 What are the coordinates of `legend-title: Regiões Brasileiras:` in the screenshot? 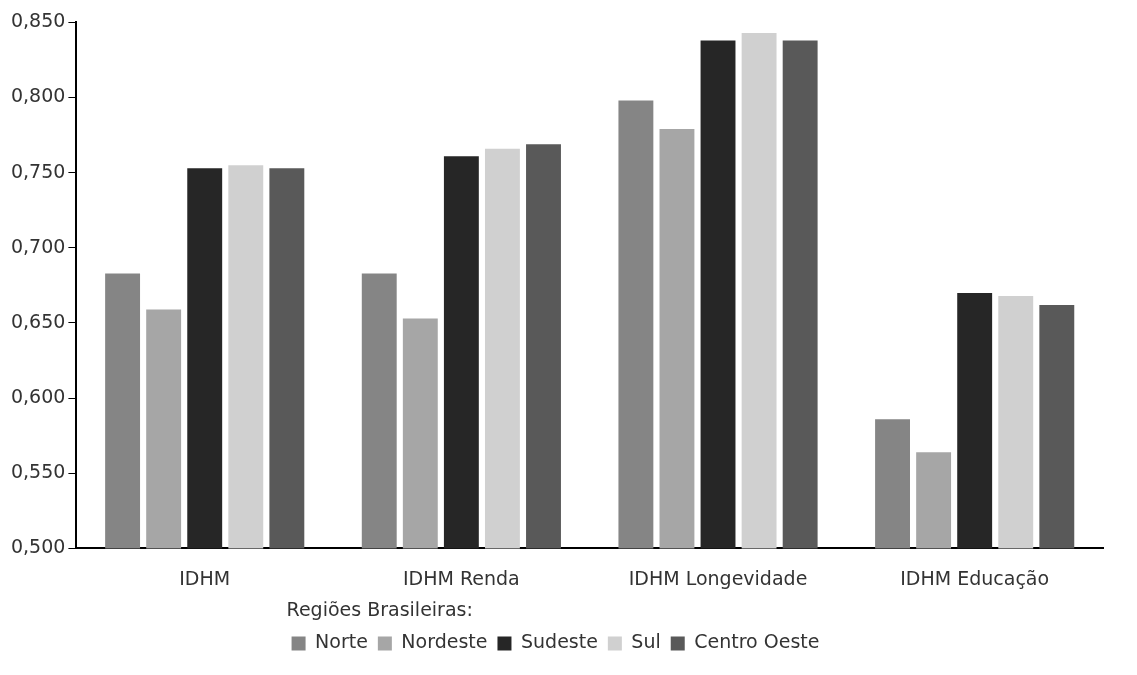 It's located at (379, 608).